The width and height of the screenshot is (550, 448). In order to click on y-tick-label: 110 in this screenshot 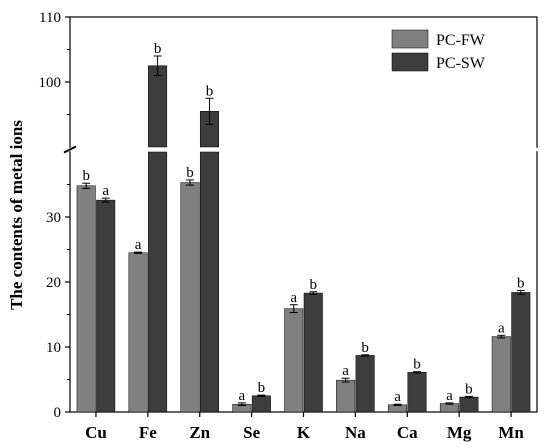, I will do `click(50, 18)`.